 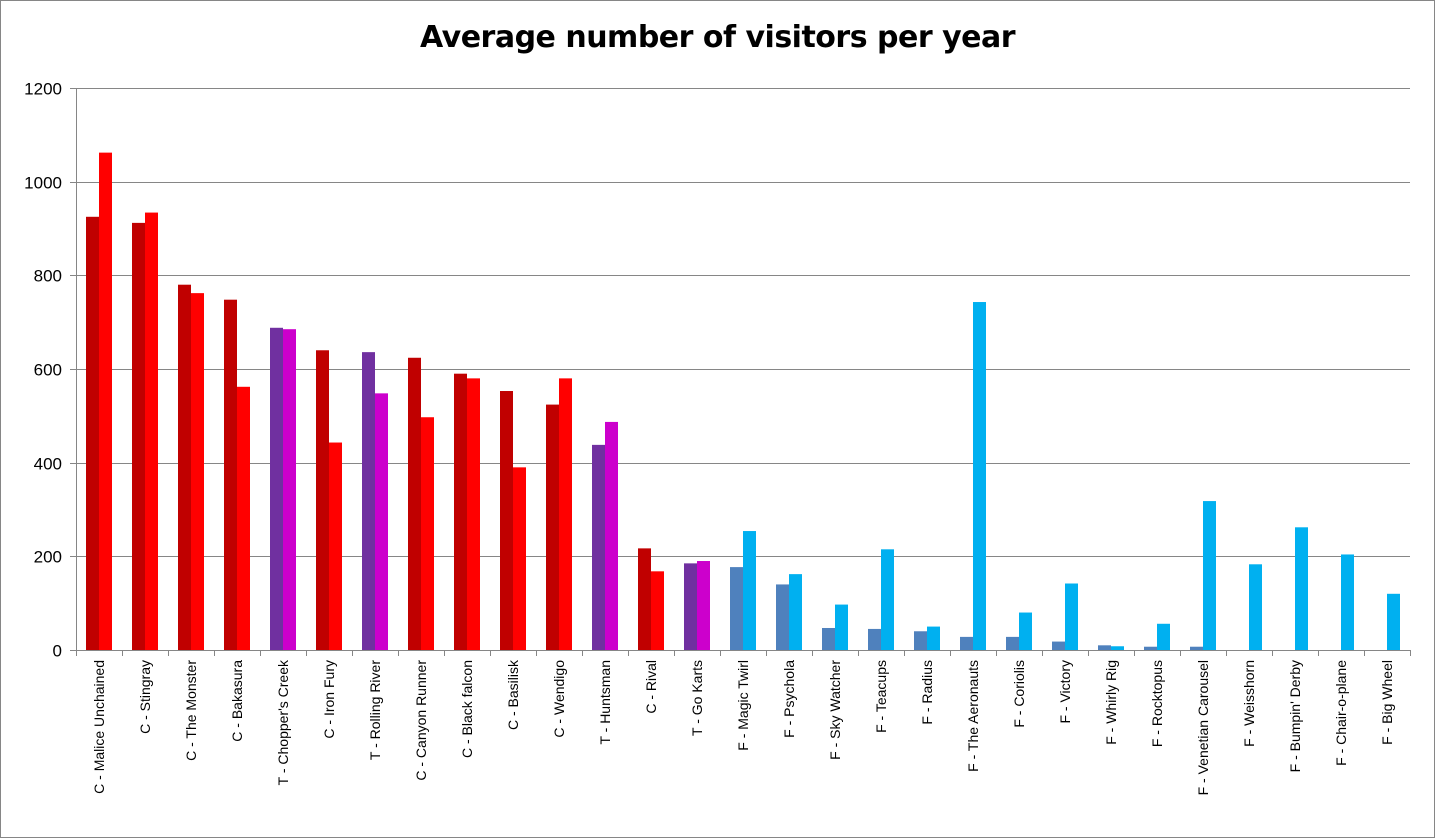 I want to click on chart-title: Average number of visitors per year, so click(x=717, y=37).